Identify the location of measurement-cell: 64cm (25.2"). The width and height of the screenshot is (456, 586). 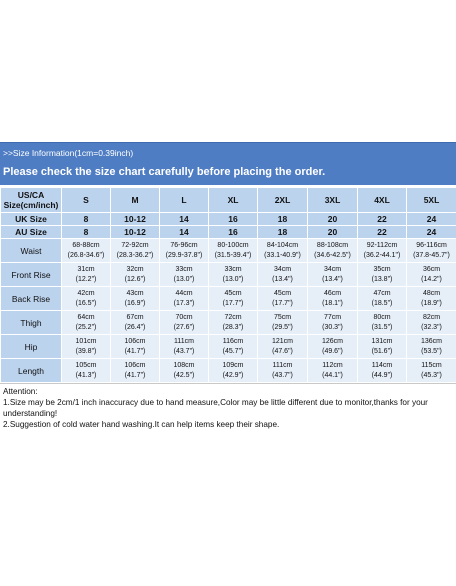
(86, 322).